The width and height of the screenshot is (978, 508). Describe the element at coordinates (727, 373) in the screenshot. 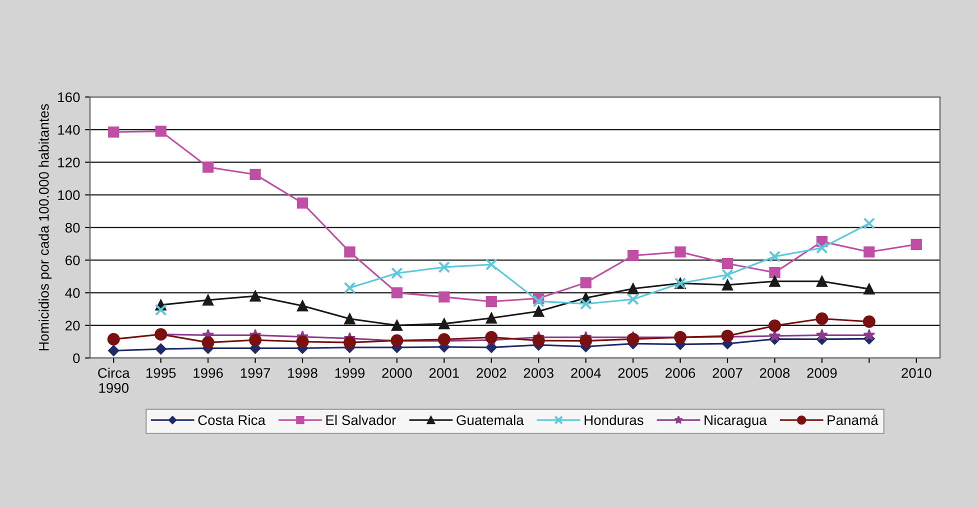

I see `x-tick-label: 2007` at that location.